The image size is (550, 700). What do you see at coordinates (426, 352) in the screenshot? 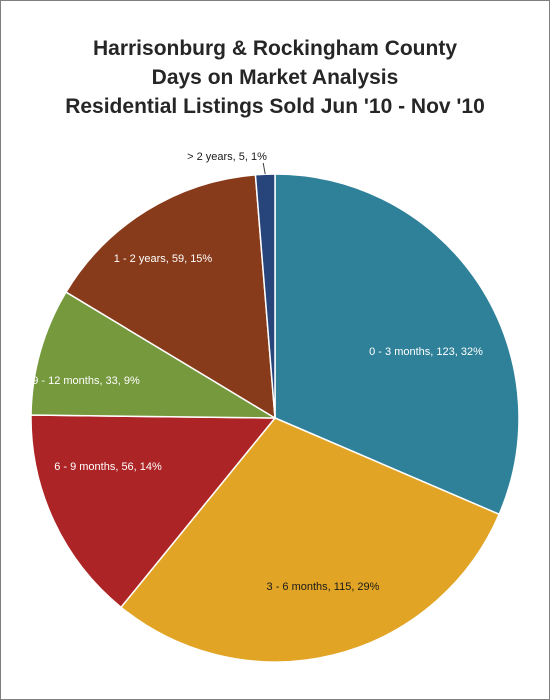
I see `pie-label-0: 0 - 3 months, 123, 32%` at bounding box center [426, 352].